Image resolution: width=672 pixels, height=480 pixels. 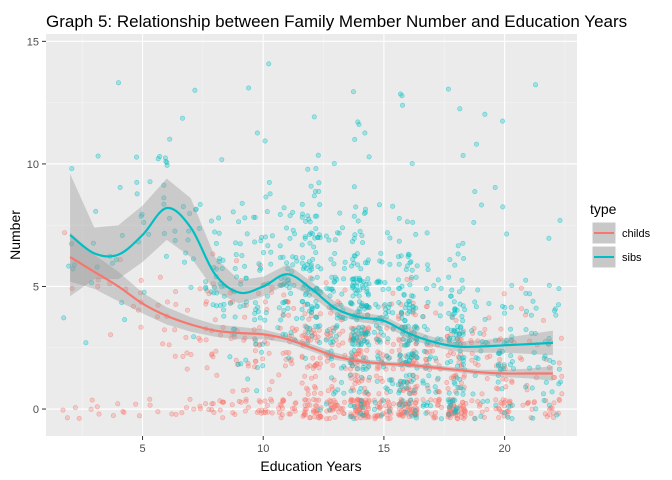 I want to click on x-axis-title: Education Years, so click(x=310, y=466).